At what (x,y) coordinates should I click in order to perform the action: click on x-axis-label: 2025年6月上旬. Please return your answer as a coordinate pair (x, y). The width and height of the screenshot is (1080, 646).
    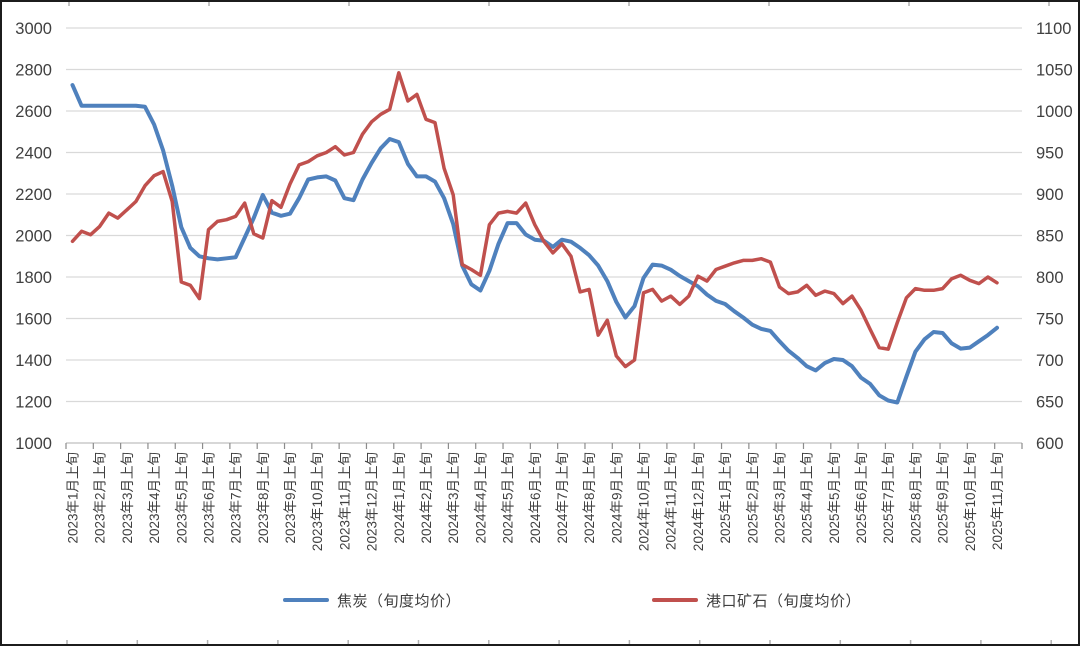
    Looking at the image, I should click on (861, 498).